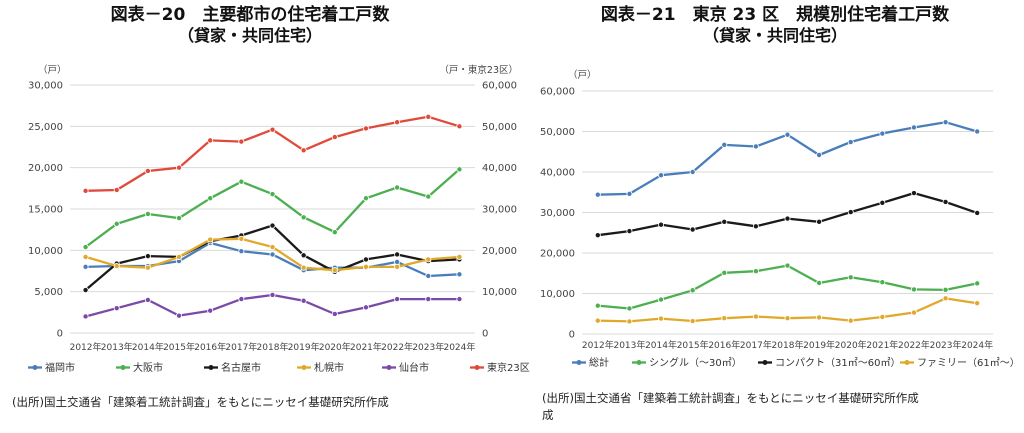 The height and width of the screenshot is (433, 1024). What do you see at coordinates (148, 347) in the screenshot?
I see `x-tick-label: 2014年` at bounding box center [148, 347].